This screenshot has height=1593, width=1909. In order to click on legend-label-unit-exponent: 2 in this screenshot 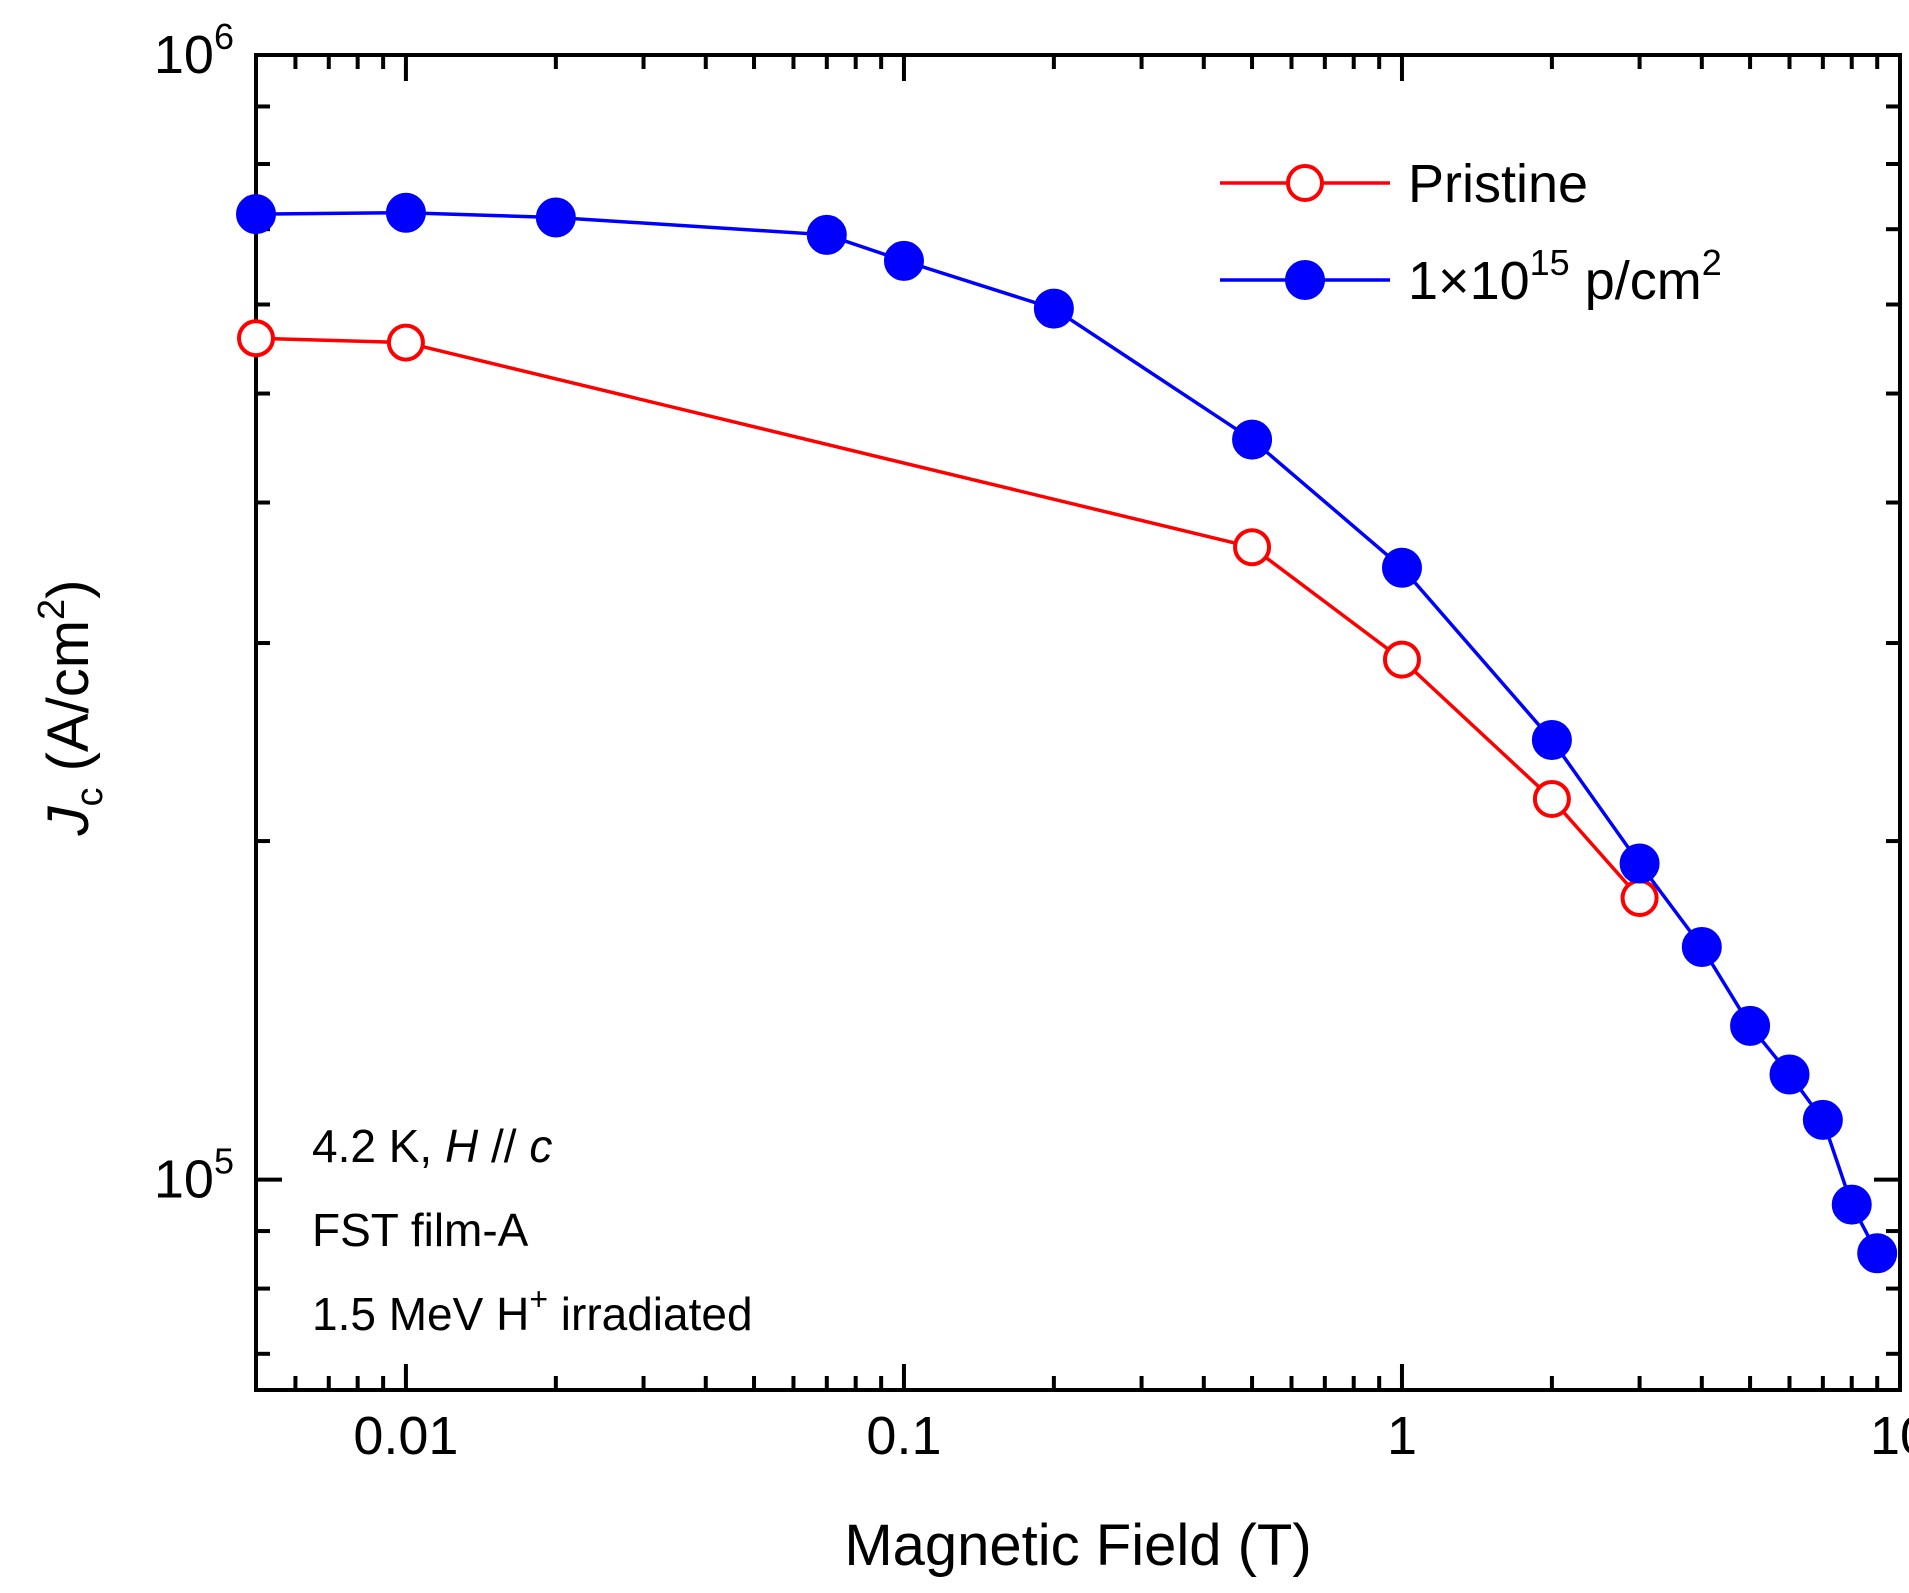, I will do `click(1712, 262)`.